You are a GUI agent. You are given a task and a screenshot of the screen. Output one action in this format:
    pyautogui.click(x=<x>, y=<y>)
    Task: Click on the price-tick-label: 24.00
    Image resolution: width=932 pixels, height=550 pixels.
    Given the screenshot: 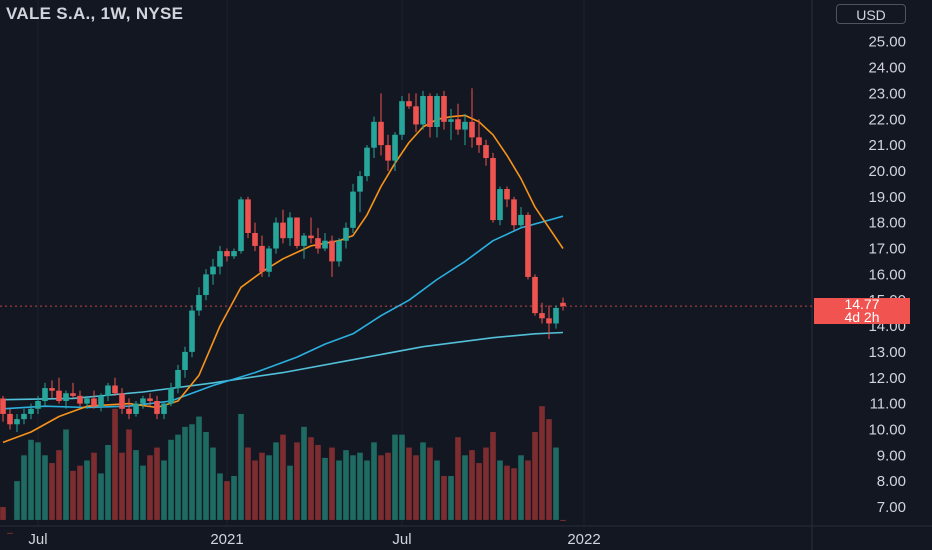 What is the action you would take?
    pyautogui.click(x=887, y=68)
    